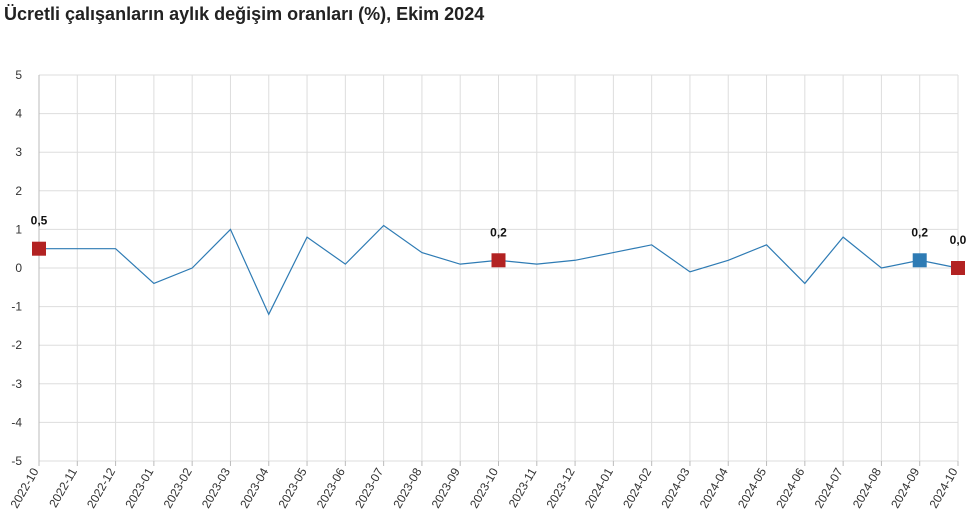 This screenshot has height=526, width=972. I want to click on x-tick-label: 2023-06, so click(331, 487).